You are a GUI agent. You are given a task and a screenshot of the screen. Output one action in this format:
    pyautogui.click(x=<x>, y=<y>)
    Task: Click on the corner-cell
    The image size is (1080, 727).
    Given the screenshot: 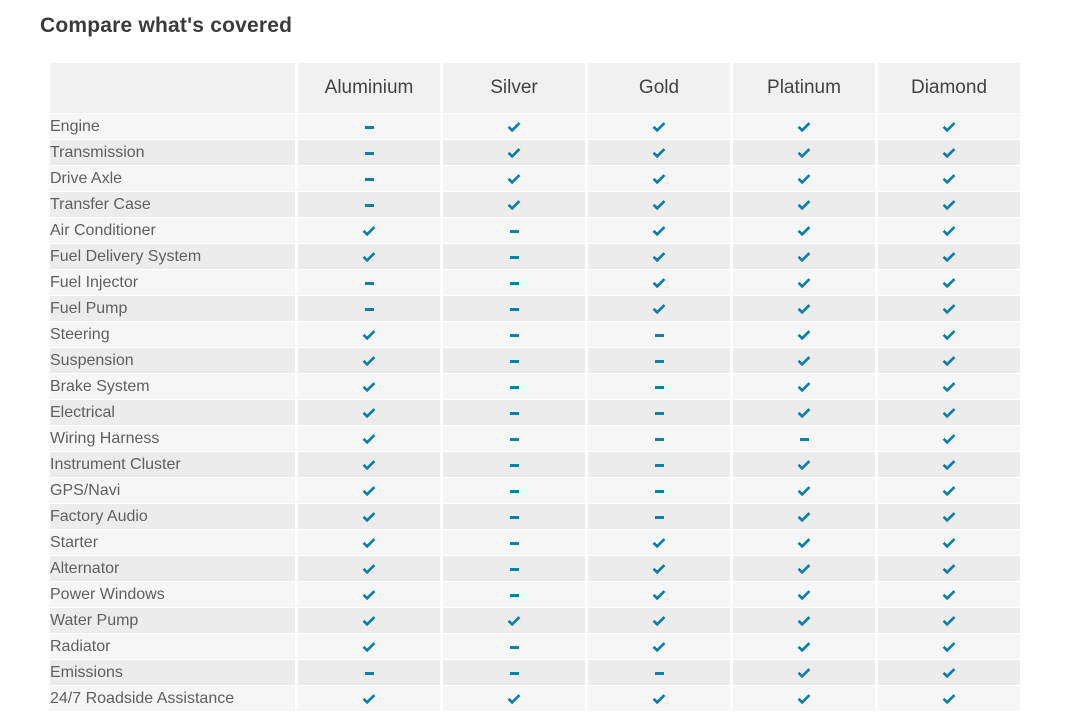 What is the action you would take?
    pyautogui.click(x=172, y=88)
    